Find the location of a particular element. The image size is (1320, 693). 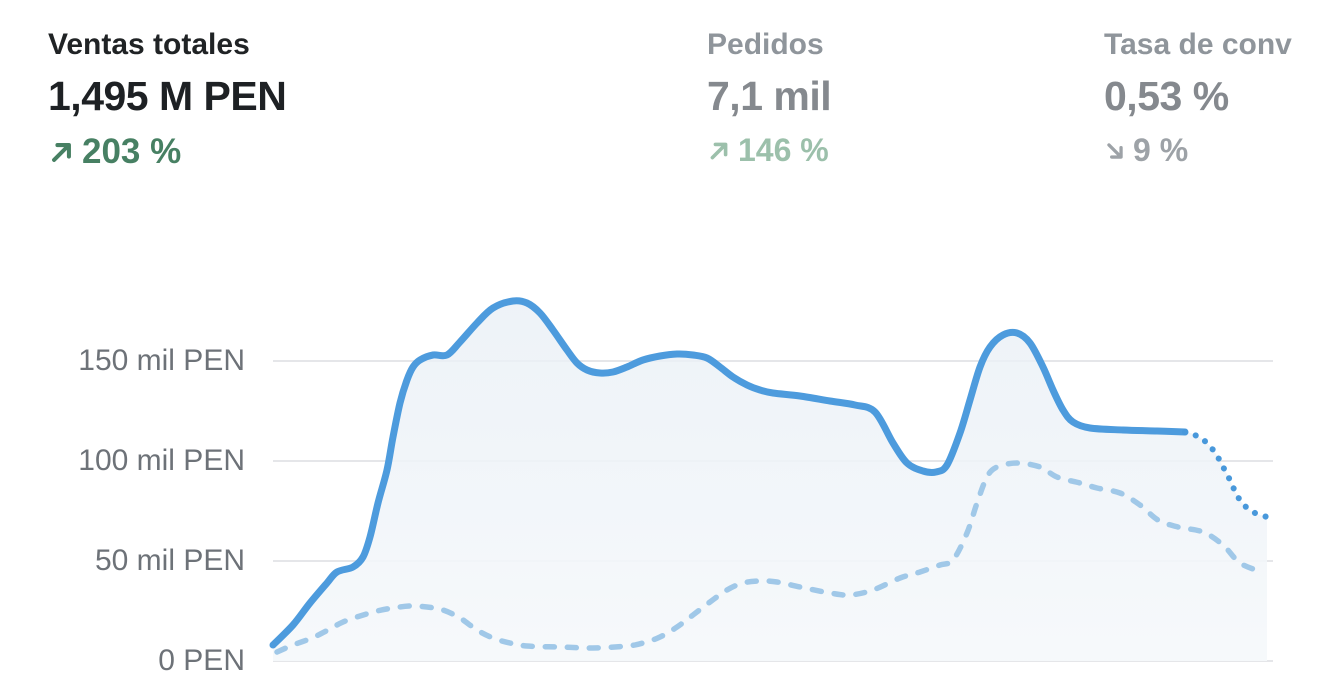

metric-total-sales: Ventas totales 1,495 M PEN 203 % is located at coordinates (167, 99).